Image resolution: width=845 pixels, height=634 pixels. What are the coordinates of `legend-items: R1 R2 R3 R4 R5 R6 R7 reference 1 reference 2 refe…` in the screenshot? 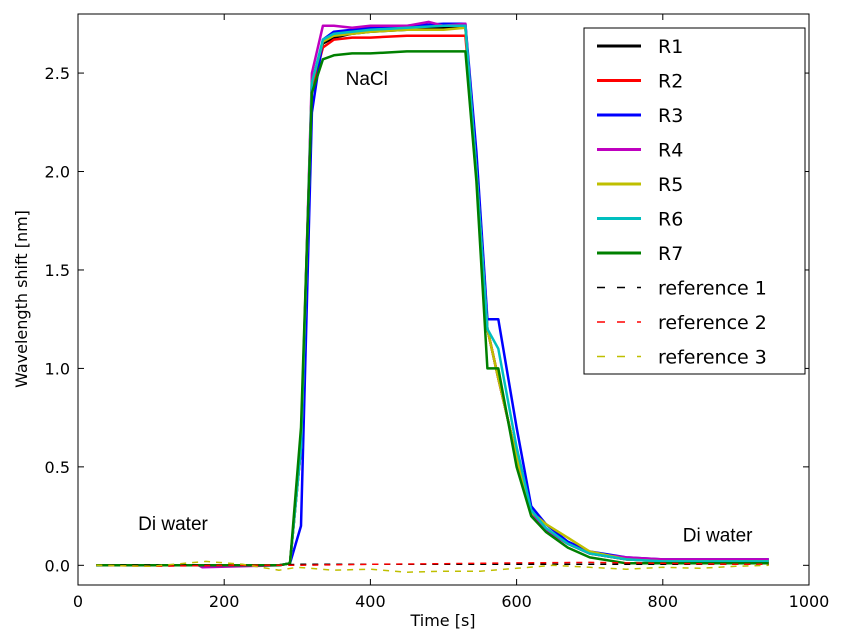 It's located at (682, 202).